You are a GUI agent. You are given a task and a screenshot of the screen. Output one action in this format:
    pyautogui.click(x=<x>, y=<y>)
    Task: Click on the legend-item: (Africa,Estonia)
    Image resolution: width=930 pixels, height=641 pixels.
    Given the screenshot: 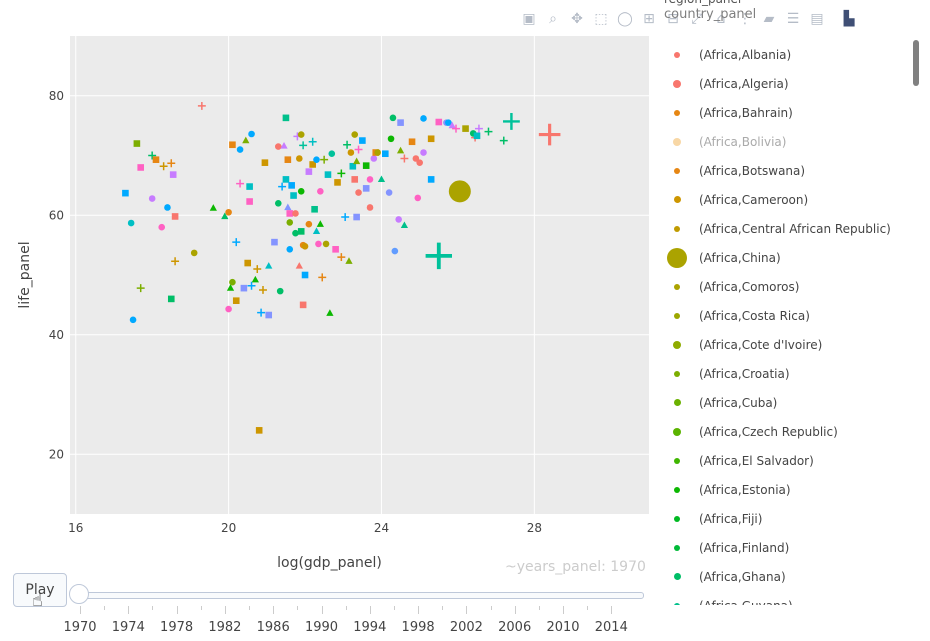 What is the action you would take?
    pyautogui.click(x=785, y=489)
    